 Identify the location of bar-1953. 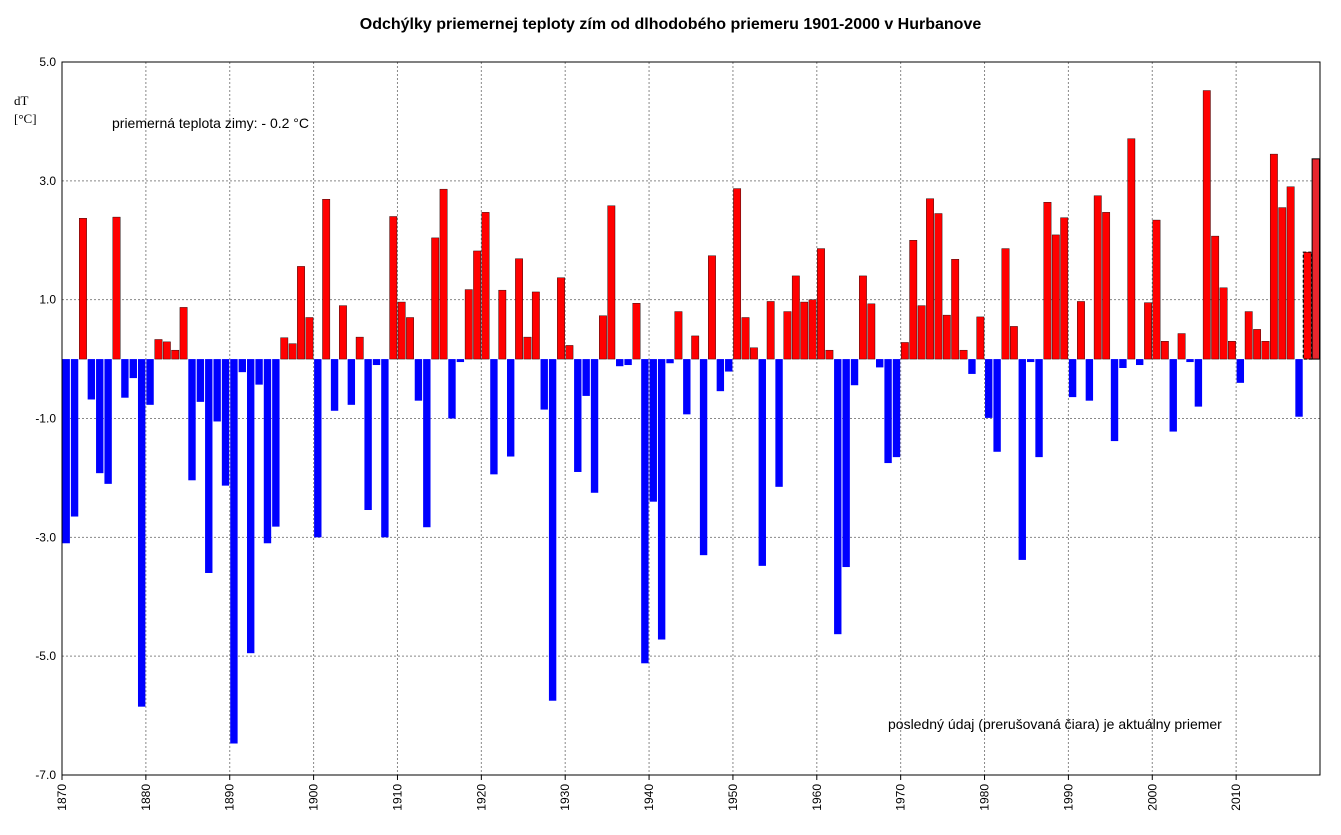
(762, 462).